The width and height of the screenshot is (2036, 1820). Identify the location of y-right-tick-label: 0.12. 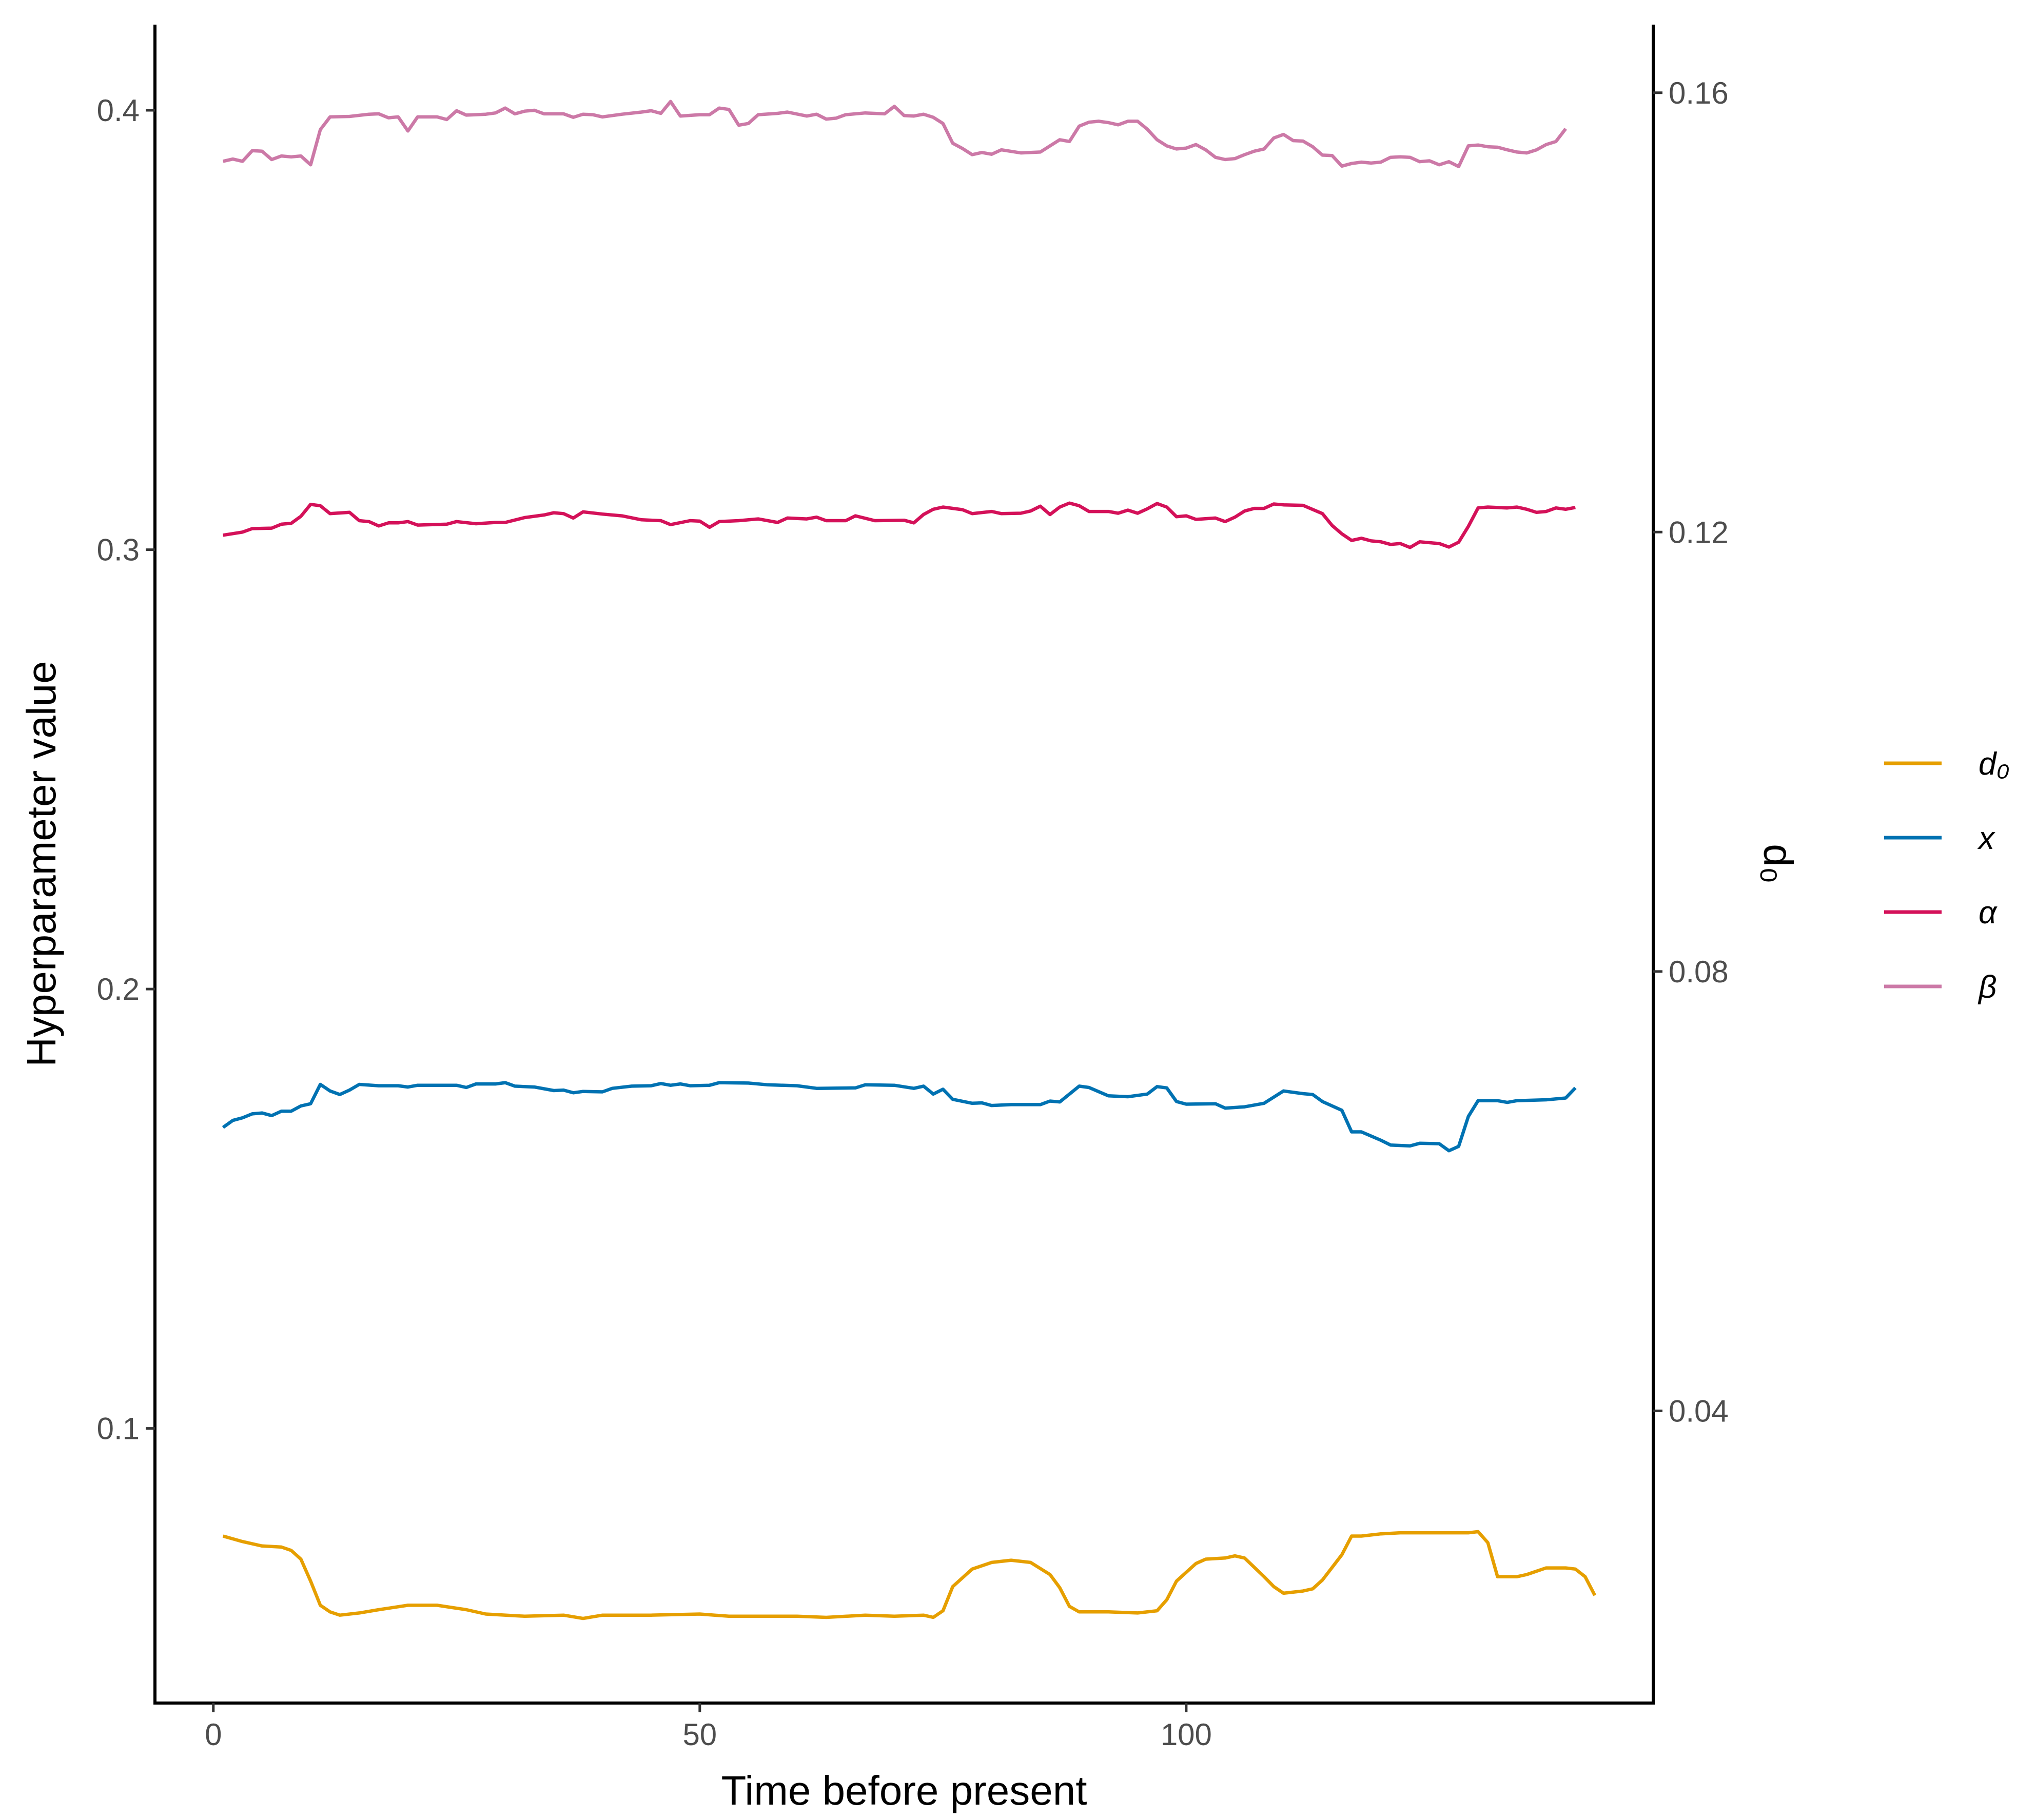
(1699, 532).